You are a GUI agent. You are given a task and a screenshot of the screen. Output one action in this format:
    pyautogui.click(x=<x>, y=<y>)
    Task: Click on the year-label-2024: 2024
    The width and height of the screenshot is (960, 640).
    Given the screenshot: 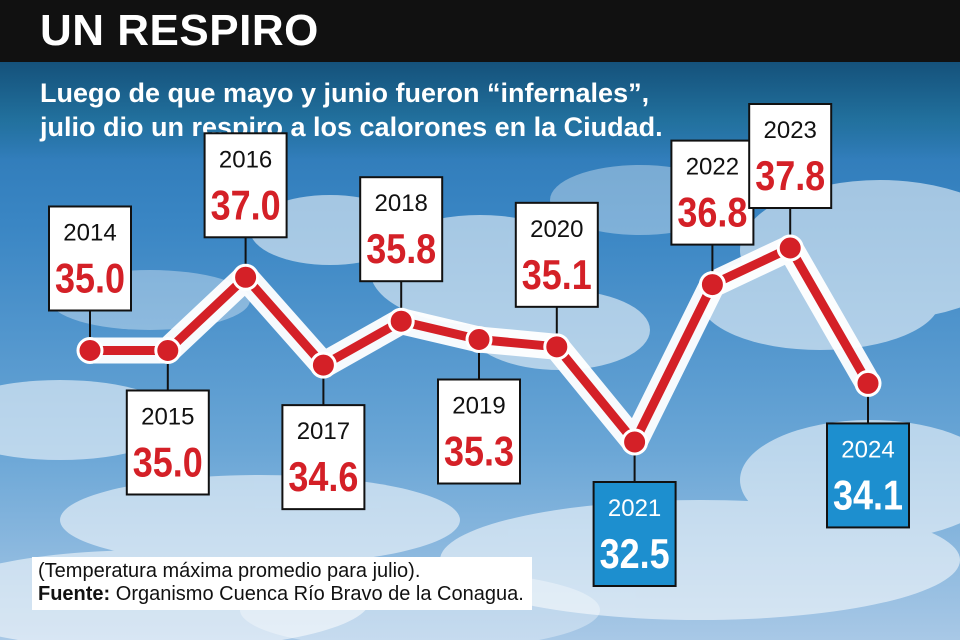 What is the action you would take?
    pyautogui.click(x=867, y=449)
    